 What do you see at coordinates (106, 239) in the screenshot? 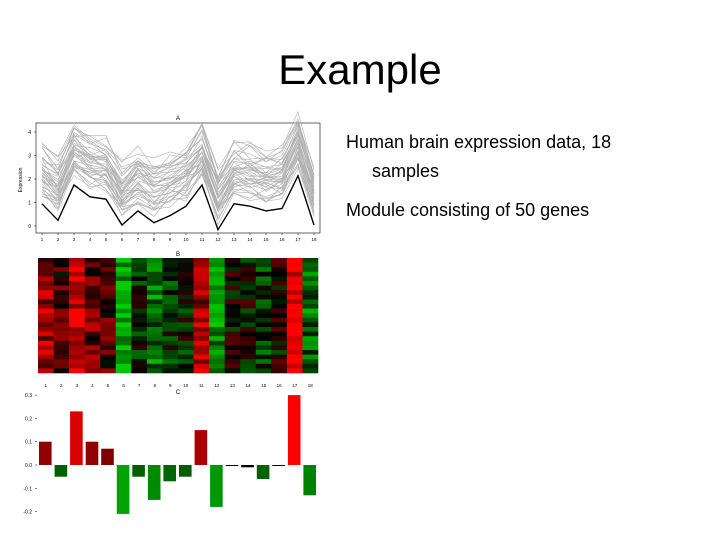
I see `panel-a-xtick-label: 5` at bounding box center [106, 239].